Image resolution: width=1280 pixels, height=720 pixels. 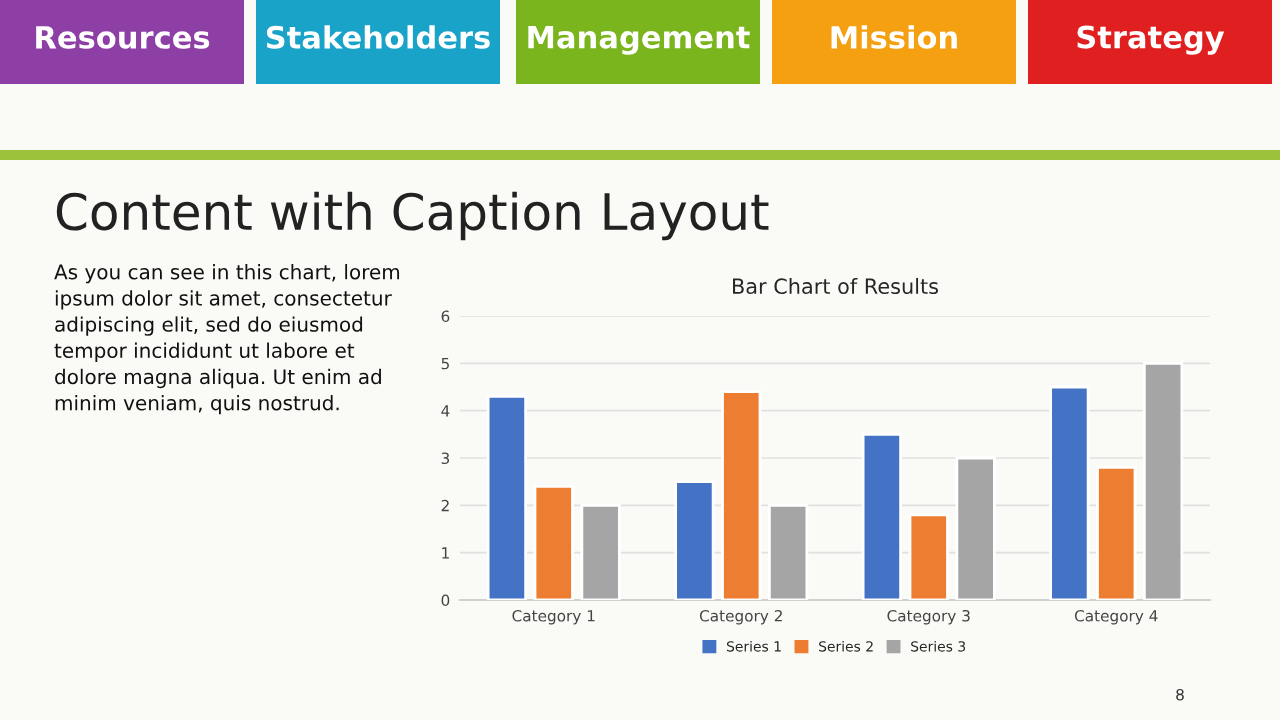 I want to click on text: Strategy, so click(x=1151, y=40).